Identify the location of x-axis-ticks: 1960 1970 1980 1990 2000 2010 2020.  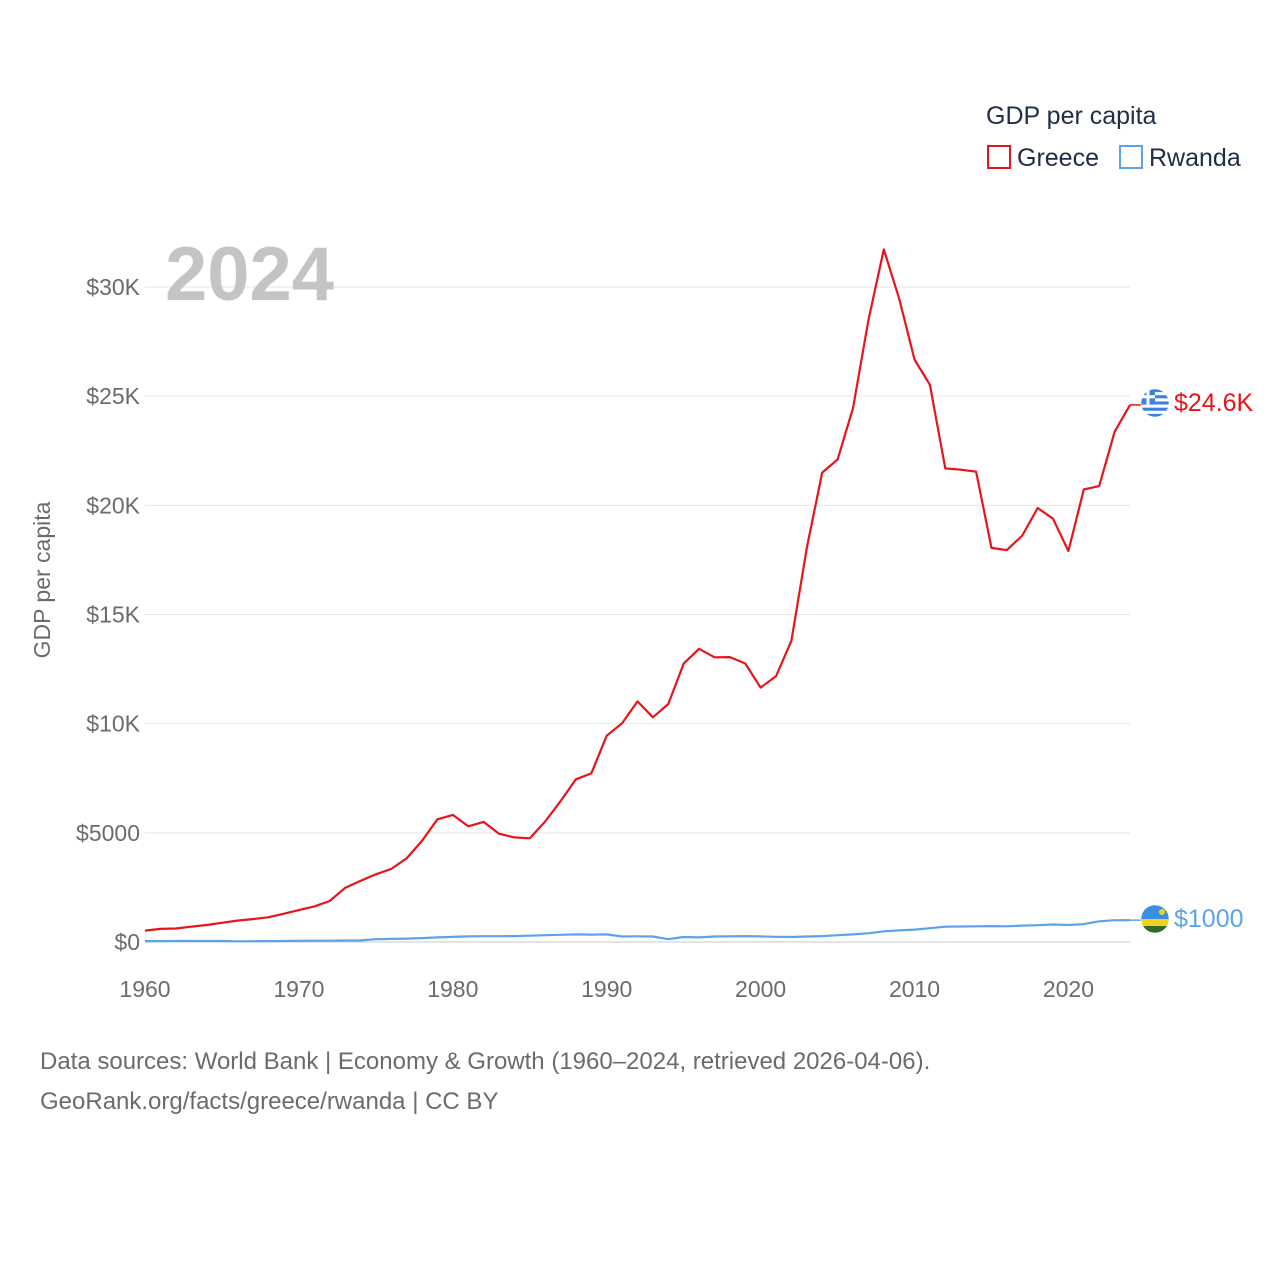
(606, 989).